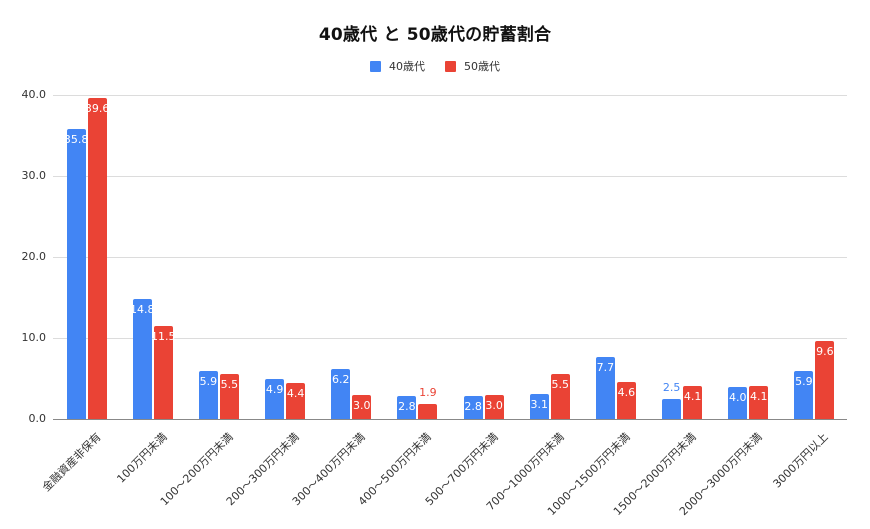 Image resolution: width=870 pixels, height=529 pixels. Describe the element at coordinates (450, 66) in the screenshot. I see `legend-swatch-50s` at that location.